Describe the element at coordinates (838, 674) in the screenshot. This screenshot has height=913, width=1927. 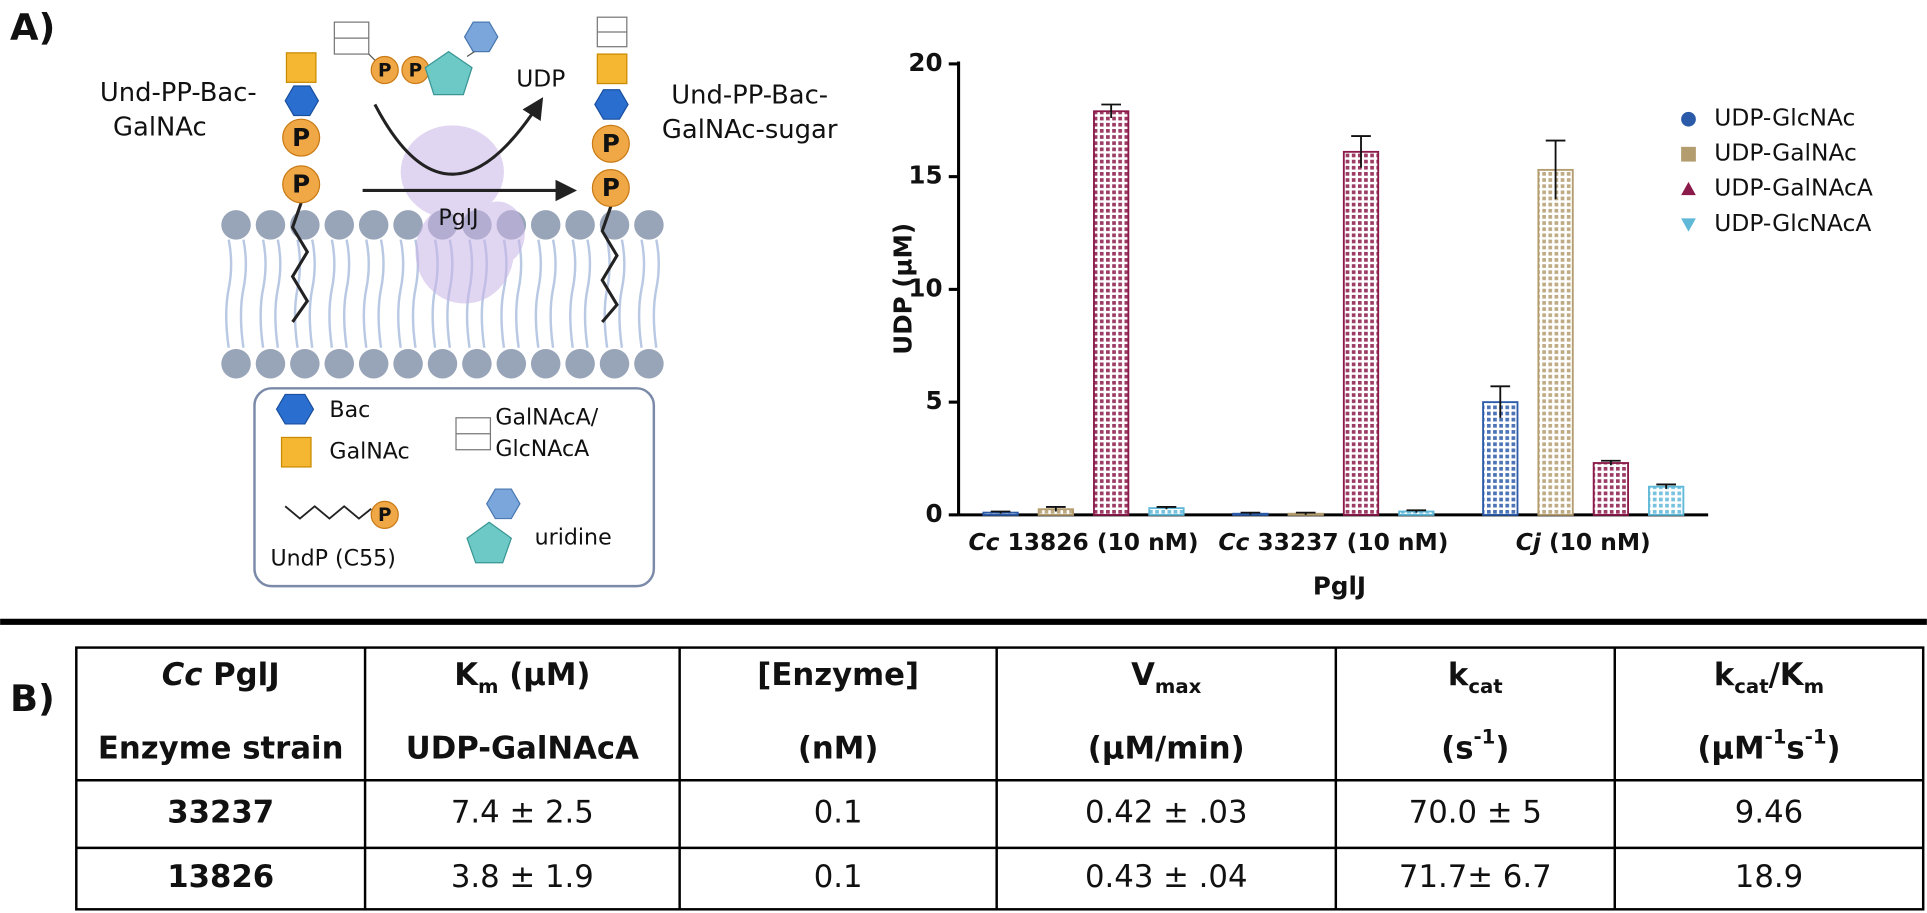
I see `header-cell: [Enzyme]` at that location.